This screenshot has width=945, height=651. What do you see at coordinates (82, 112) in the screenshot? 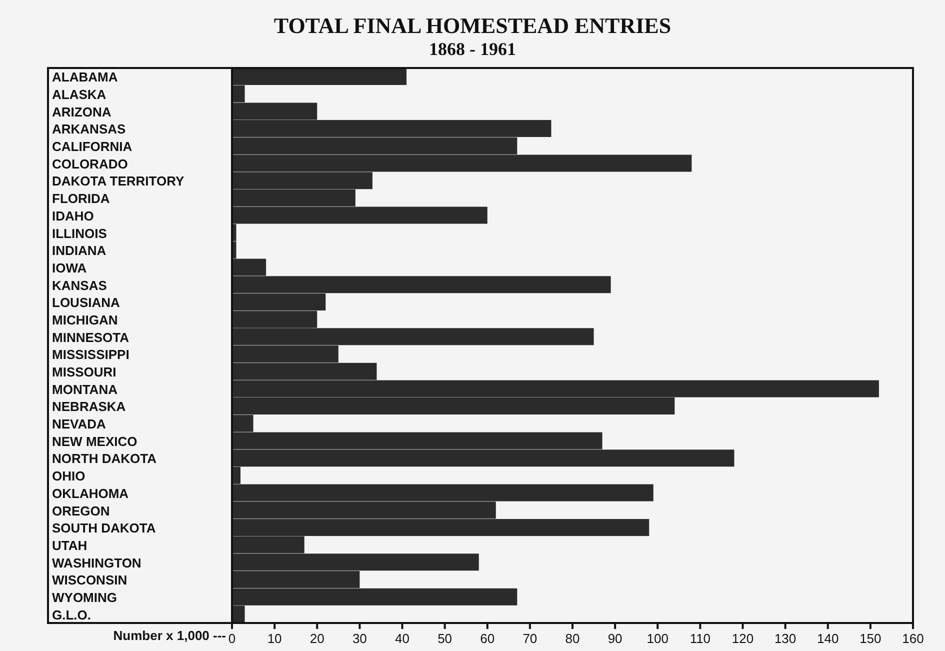
I see `y-tick-label: ARIZONA` at bounding box center [82, 112].